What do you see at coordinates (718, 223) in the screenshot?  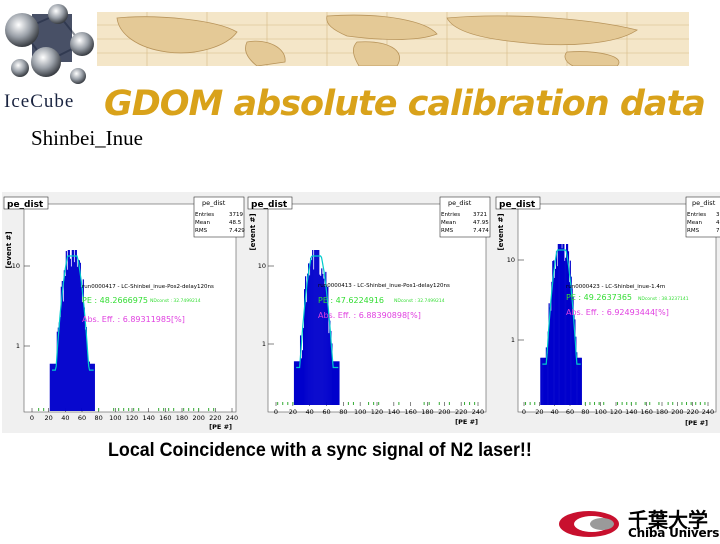 I see `stats-value: 4` at bounding box center [718, 223].